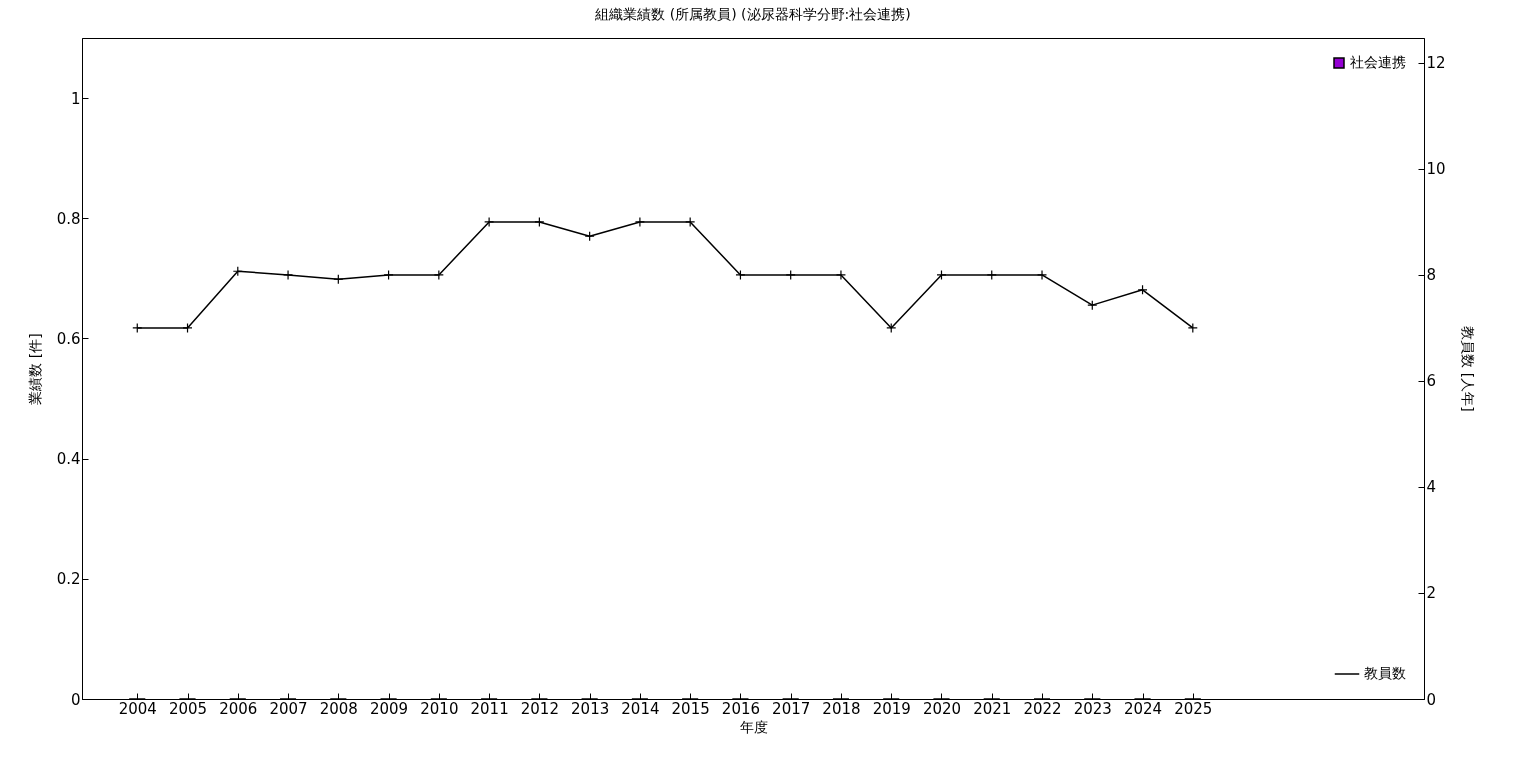 Image resolution: width=1536 pixels, height=768 pixels. What do you see at coordinates (741, 708) in the screenshot?
I see `x-tick-label: 2016` at bounding box center [741, 708].